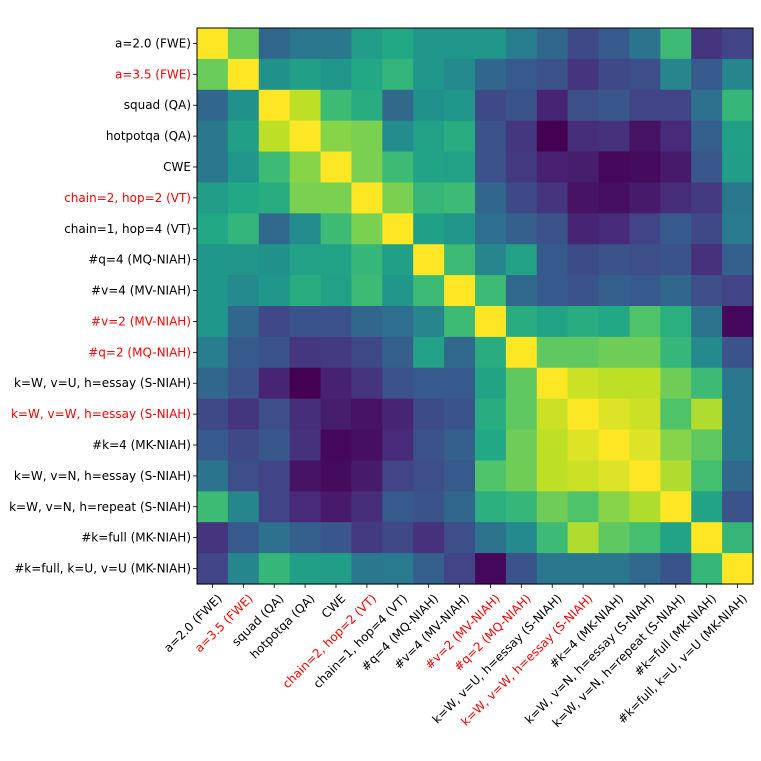  What do you see at coordinates (139, 260) in the screenshot?
I see `y-tick-label: #q=4 (MQ-NIAH)` at bounding box center [139, 260].